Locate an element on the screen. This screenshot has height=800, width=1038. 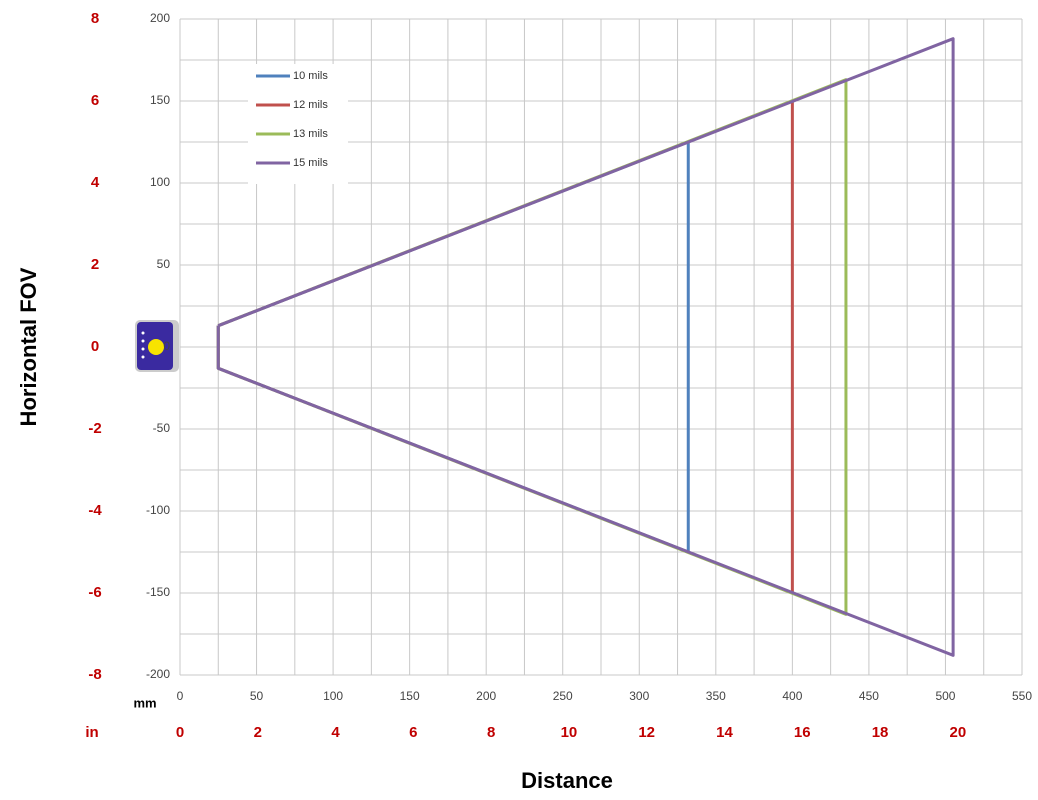
x-tick-label: 450 is located at coordinates (869, 696).